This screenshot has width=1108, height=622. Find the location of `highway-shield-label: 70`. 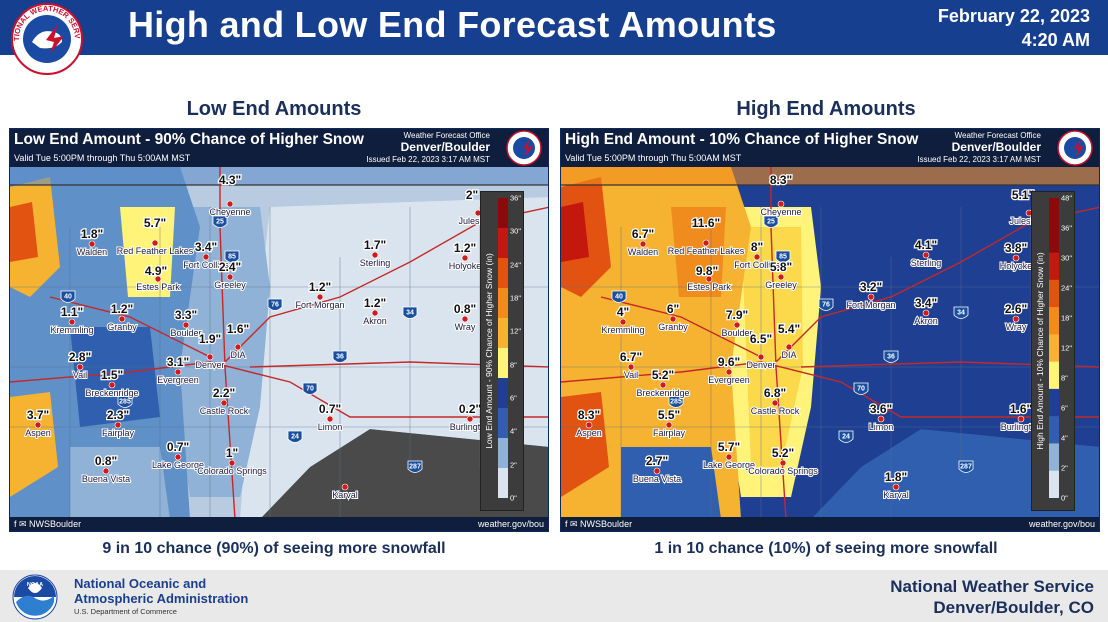

highway-shield-label: 70 is located at coordinates (310, 389).